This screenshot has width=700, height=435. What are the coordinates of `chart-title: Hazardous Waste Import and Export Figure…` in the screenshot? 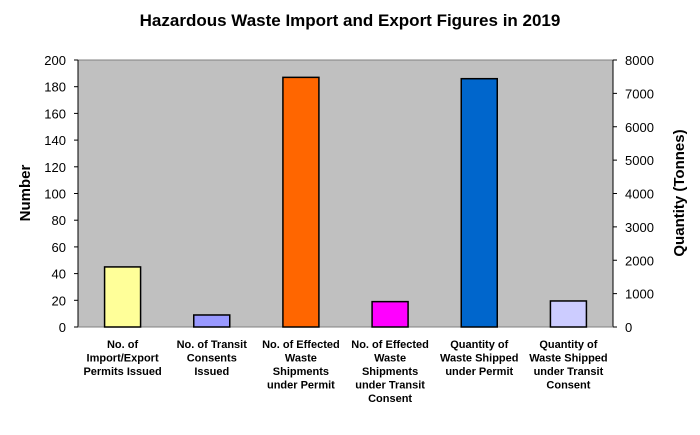 It's located at (350, 20).